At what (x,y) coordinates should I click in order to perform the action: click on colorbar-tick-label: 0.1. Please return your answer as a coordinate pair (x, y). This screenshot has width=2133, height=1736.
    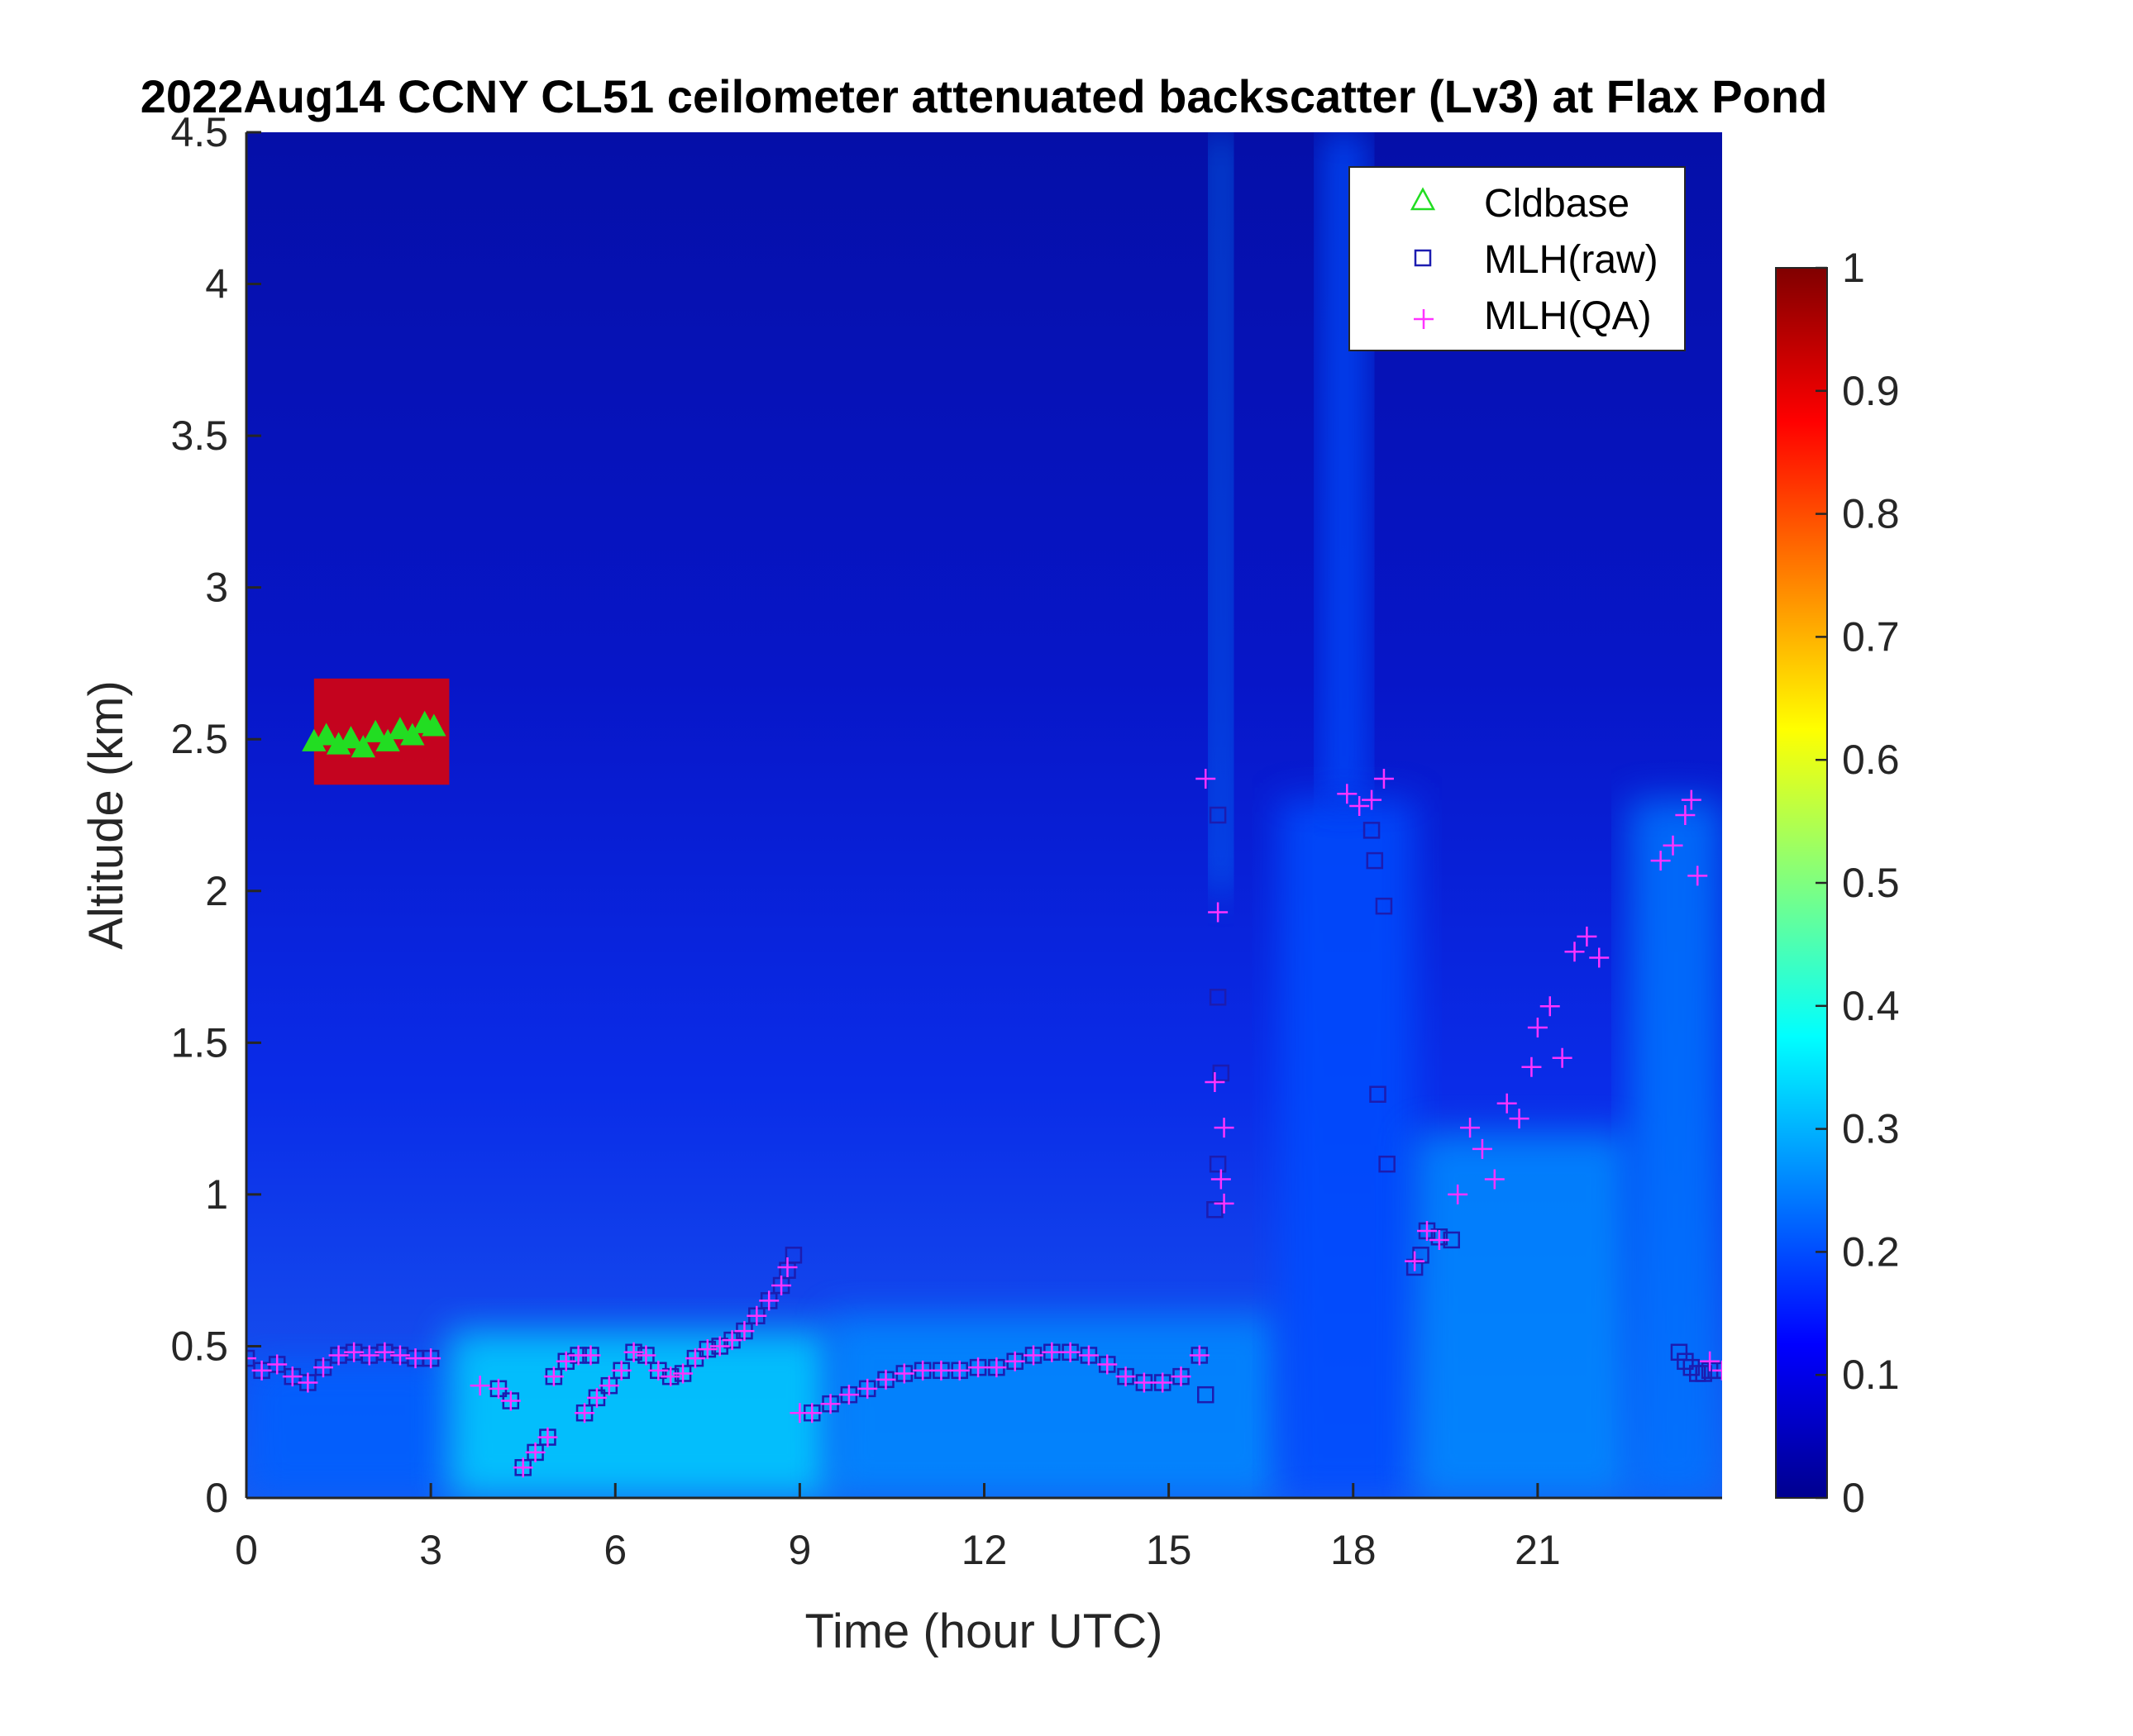
    Looking at the image, I should click on (1871, 1375).